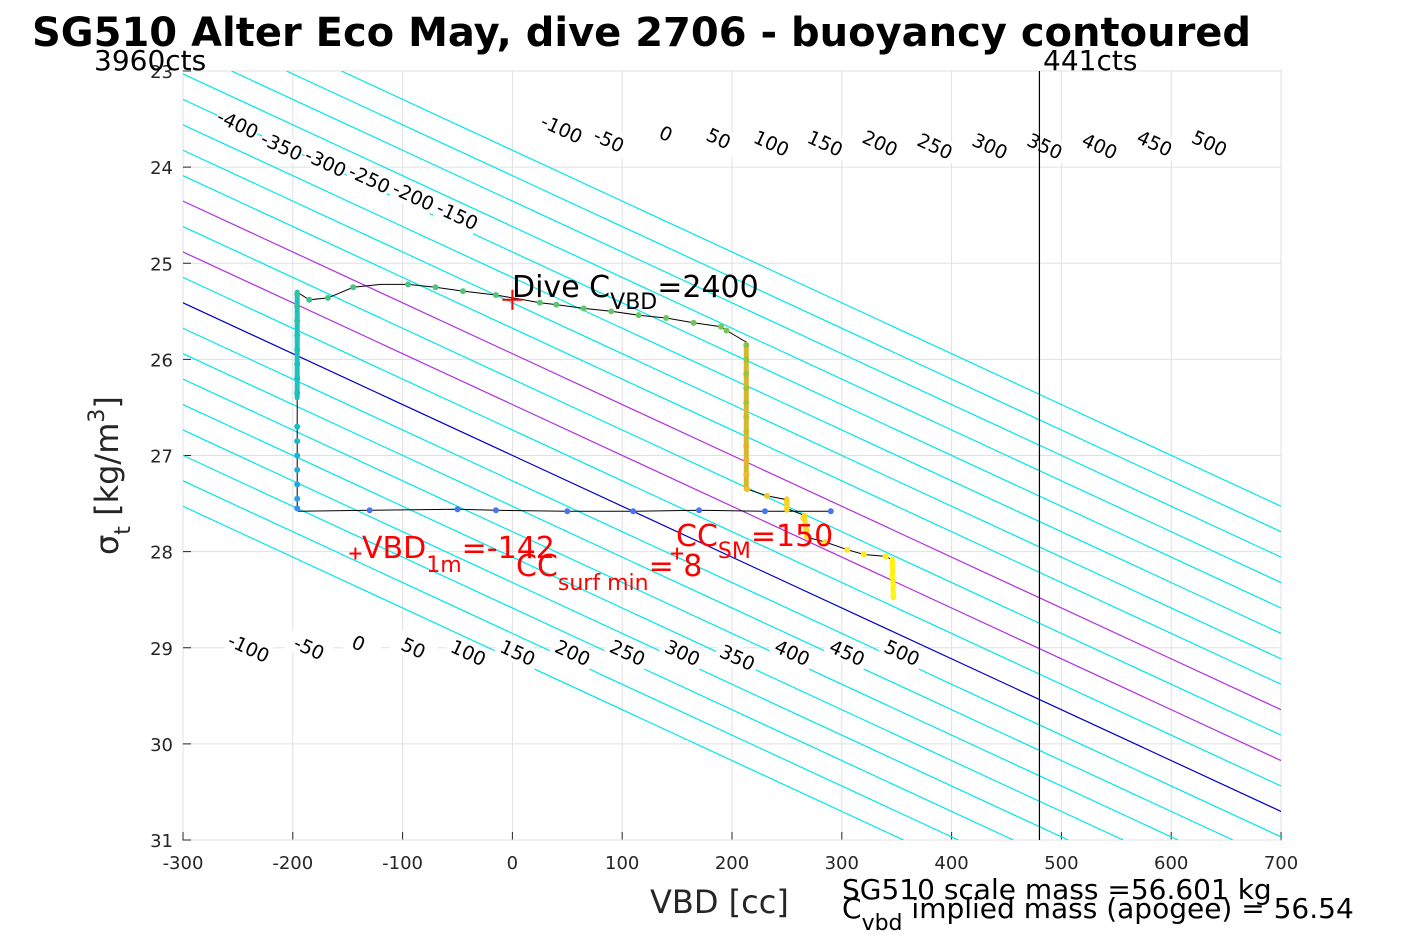 The width and height of the screenshot is (1417, 945). Describe the element at coordinates (603, 583) in the screenshot. I see `cc-surf-sub: surf min` at that location.